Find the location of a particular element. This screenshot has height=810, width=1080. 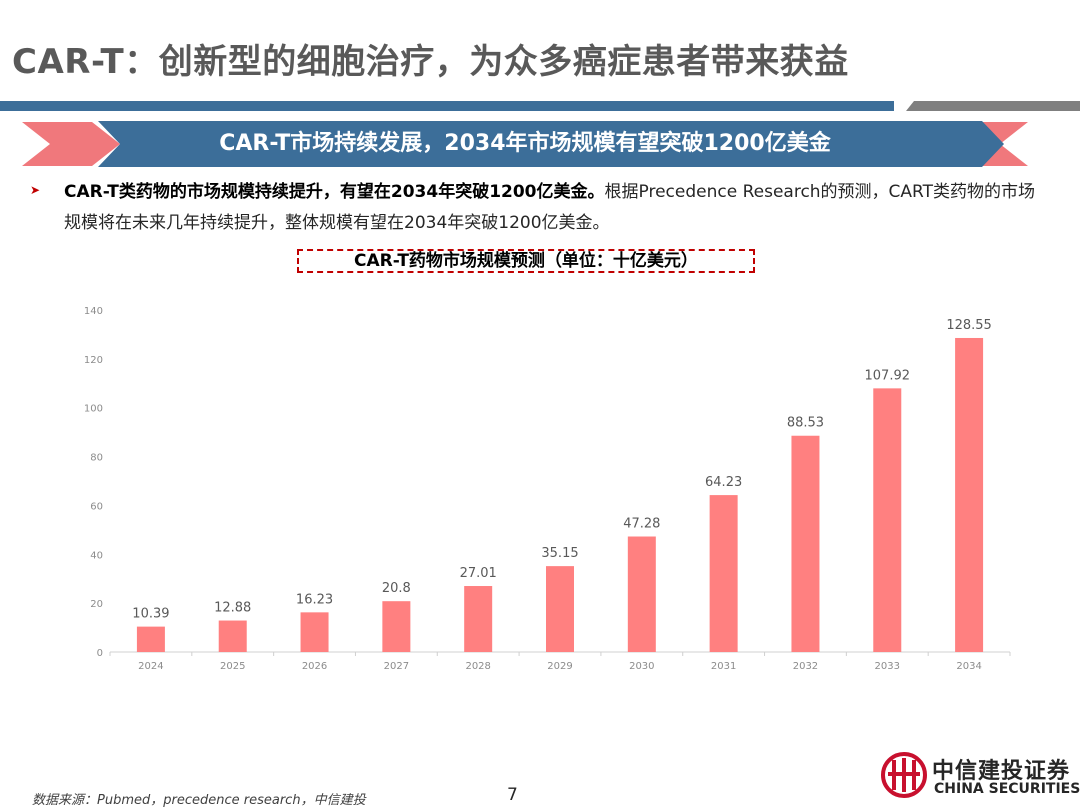

logo-name-cn: 中信建投证券 is located at coordinates (1001, 771).